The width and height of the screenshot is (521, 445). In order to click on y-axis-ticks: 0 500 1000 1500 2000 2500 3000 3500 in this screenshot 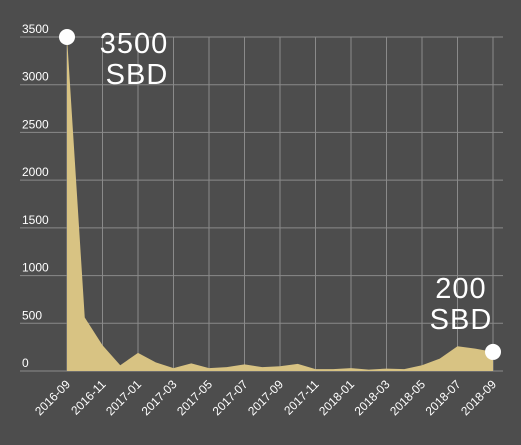, I will do `click(35, 196)`.